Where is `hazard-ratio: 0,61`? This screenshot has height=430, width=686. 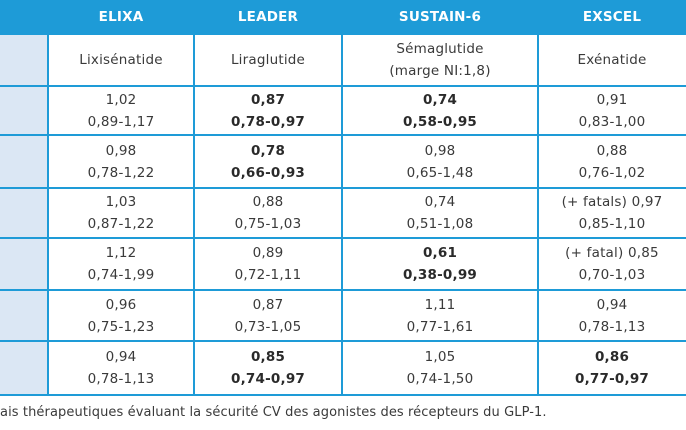
hazard-ratio: 0,61 is located at coordinates (440, 253).